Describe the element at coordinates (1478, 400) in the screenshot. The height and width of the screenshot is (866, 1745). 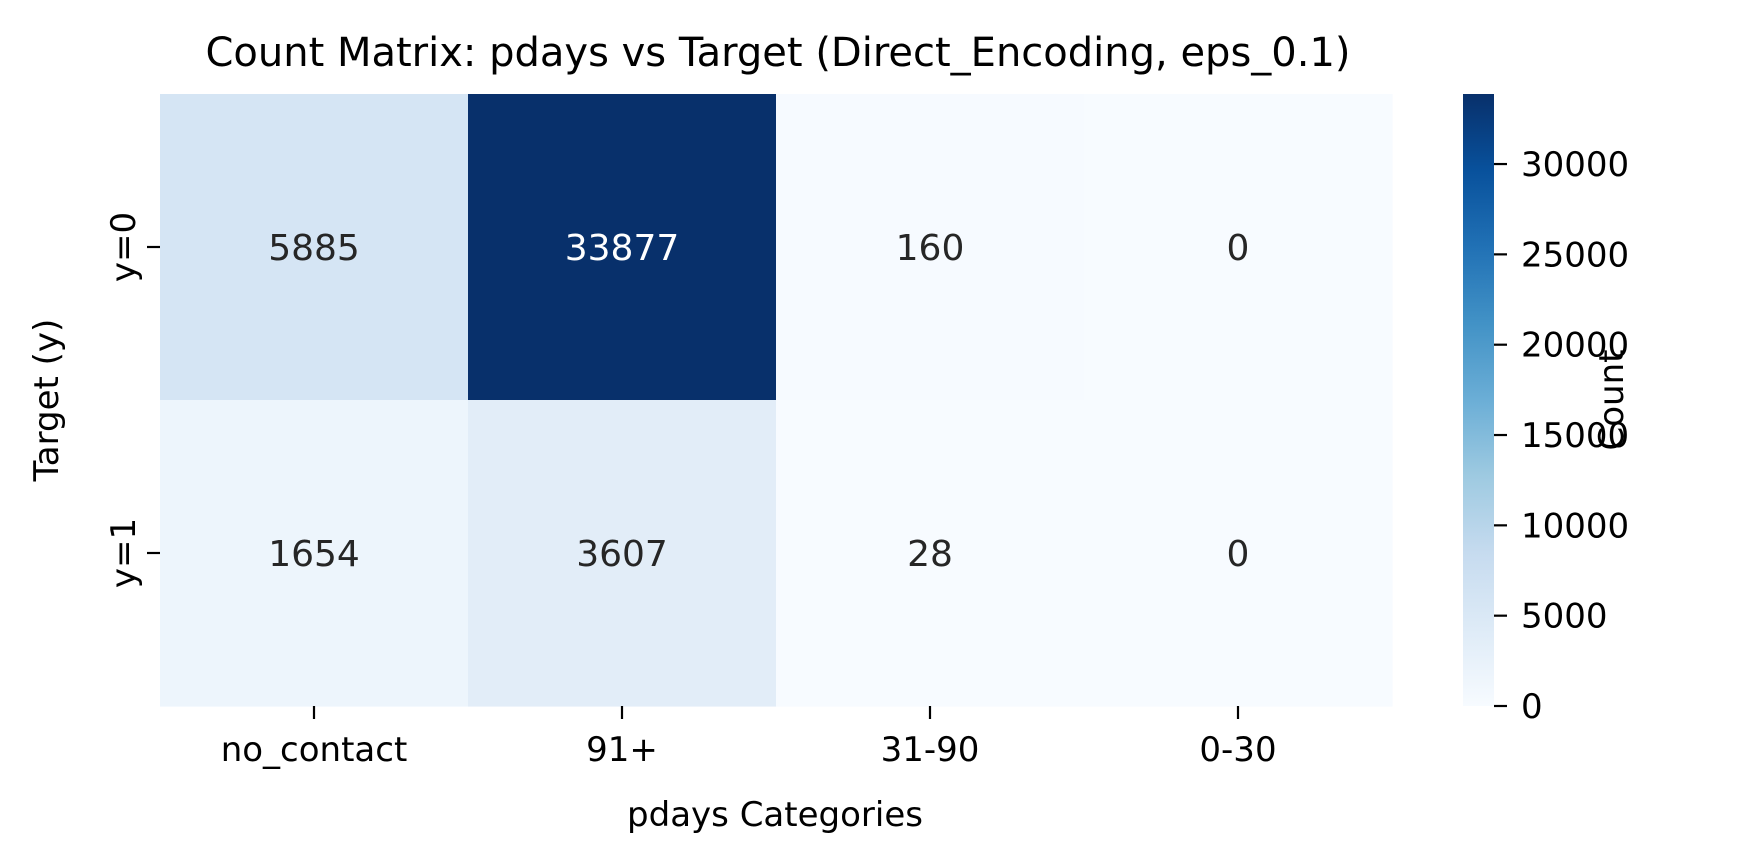
I see `colorbar-gradient` at that location.